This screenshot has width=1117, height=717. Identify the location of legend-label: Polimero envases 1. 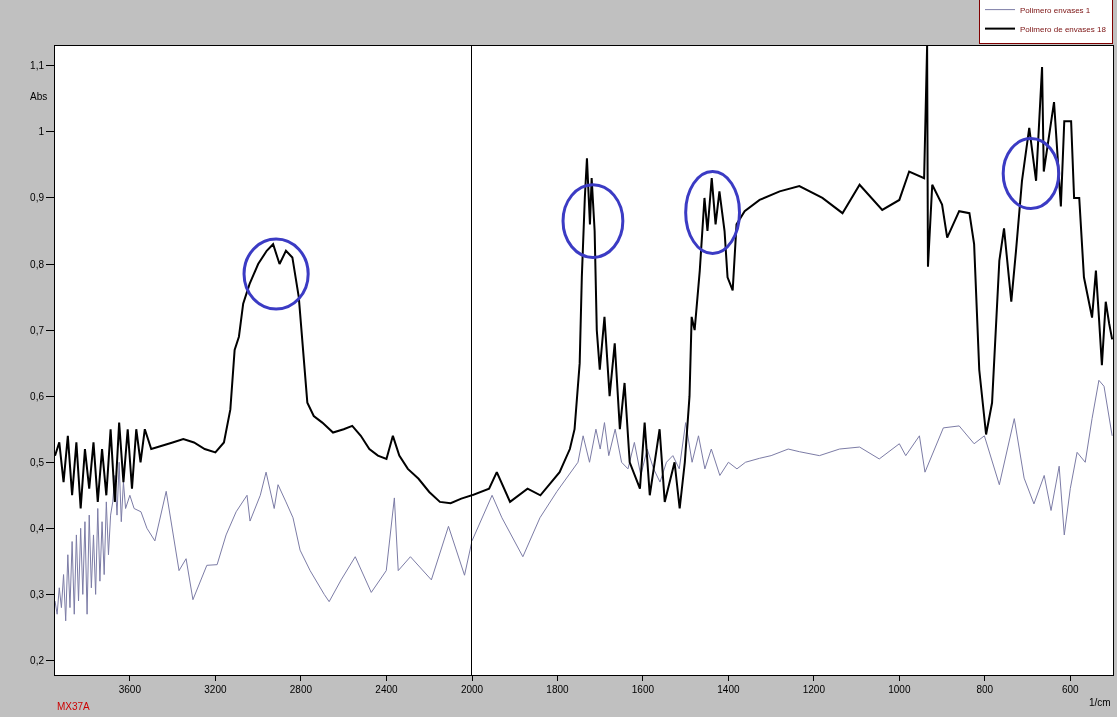
(1055, 10).